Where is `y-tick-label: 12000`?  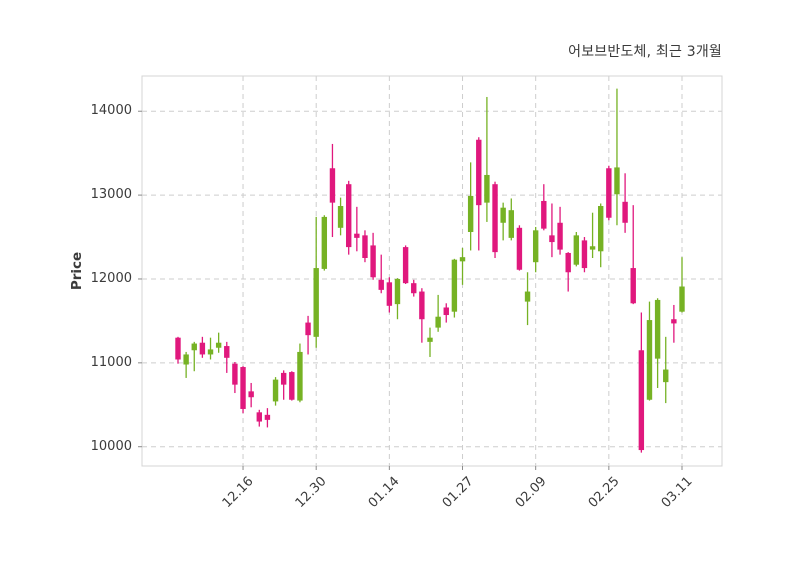
y-tick-label: 12000 is located at coordinates (111, 278).